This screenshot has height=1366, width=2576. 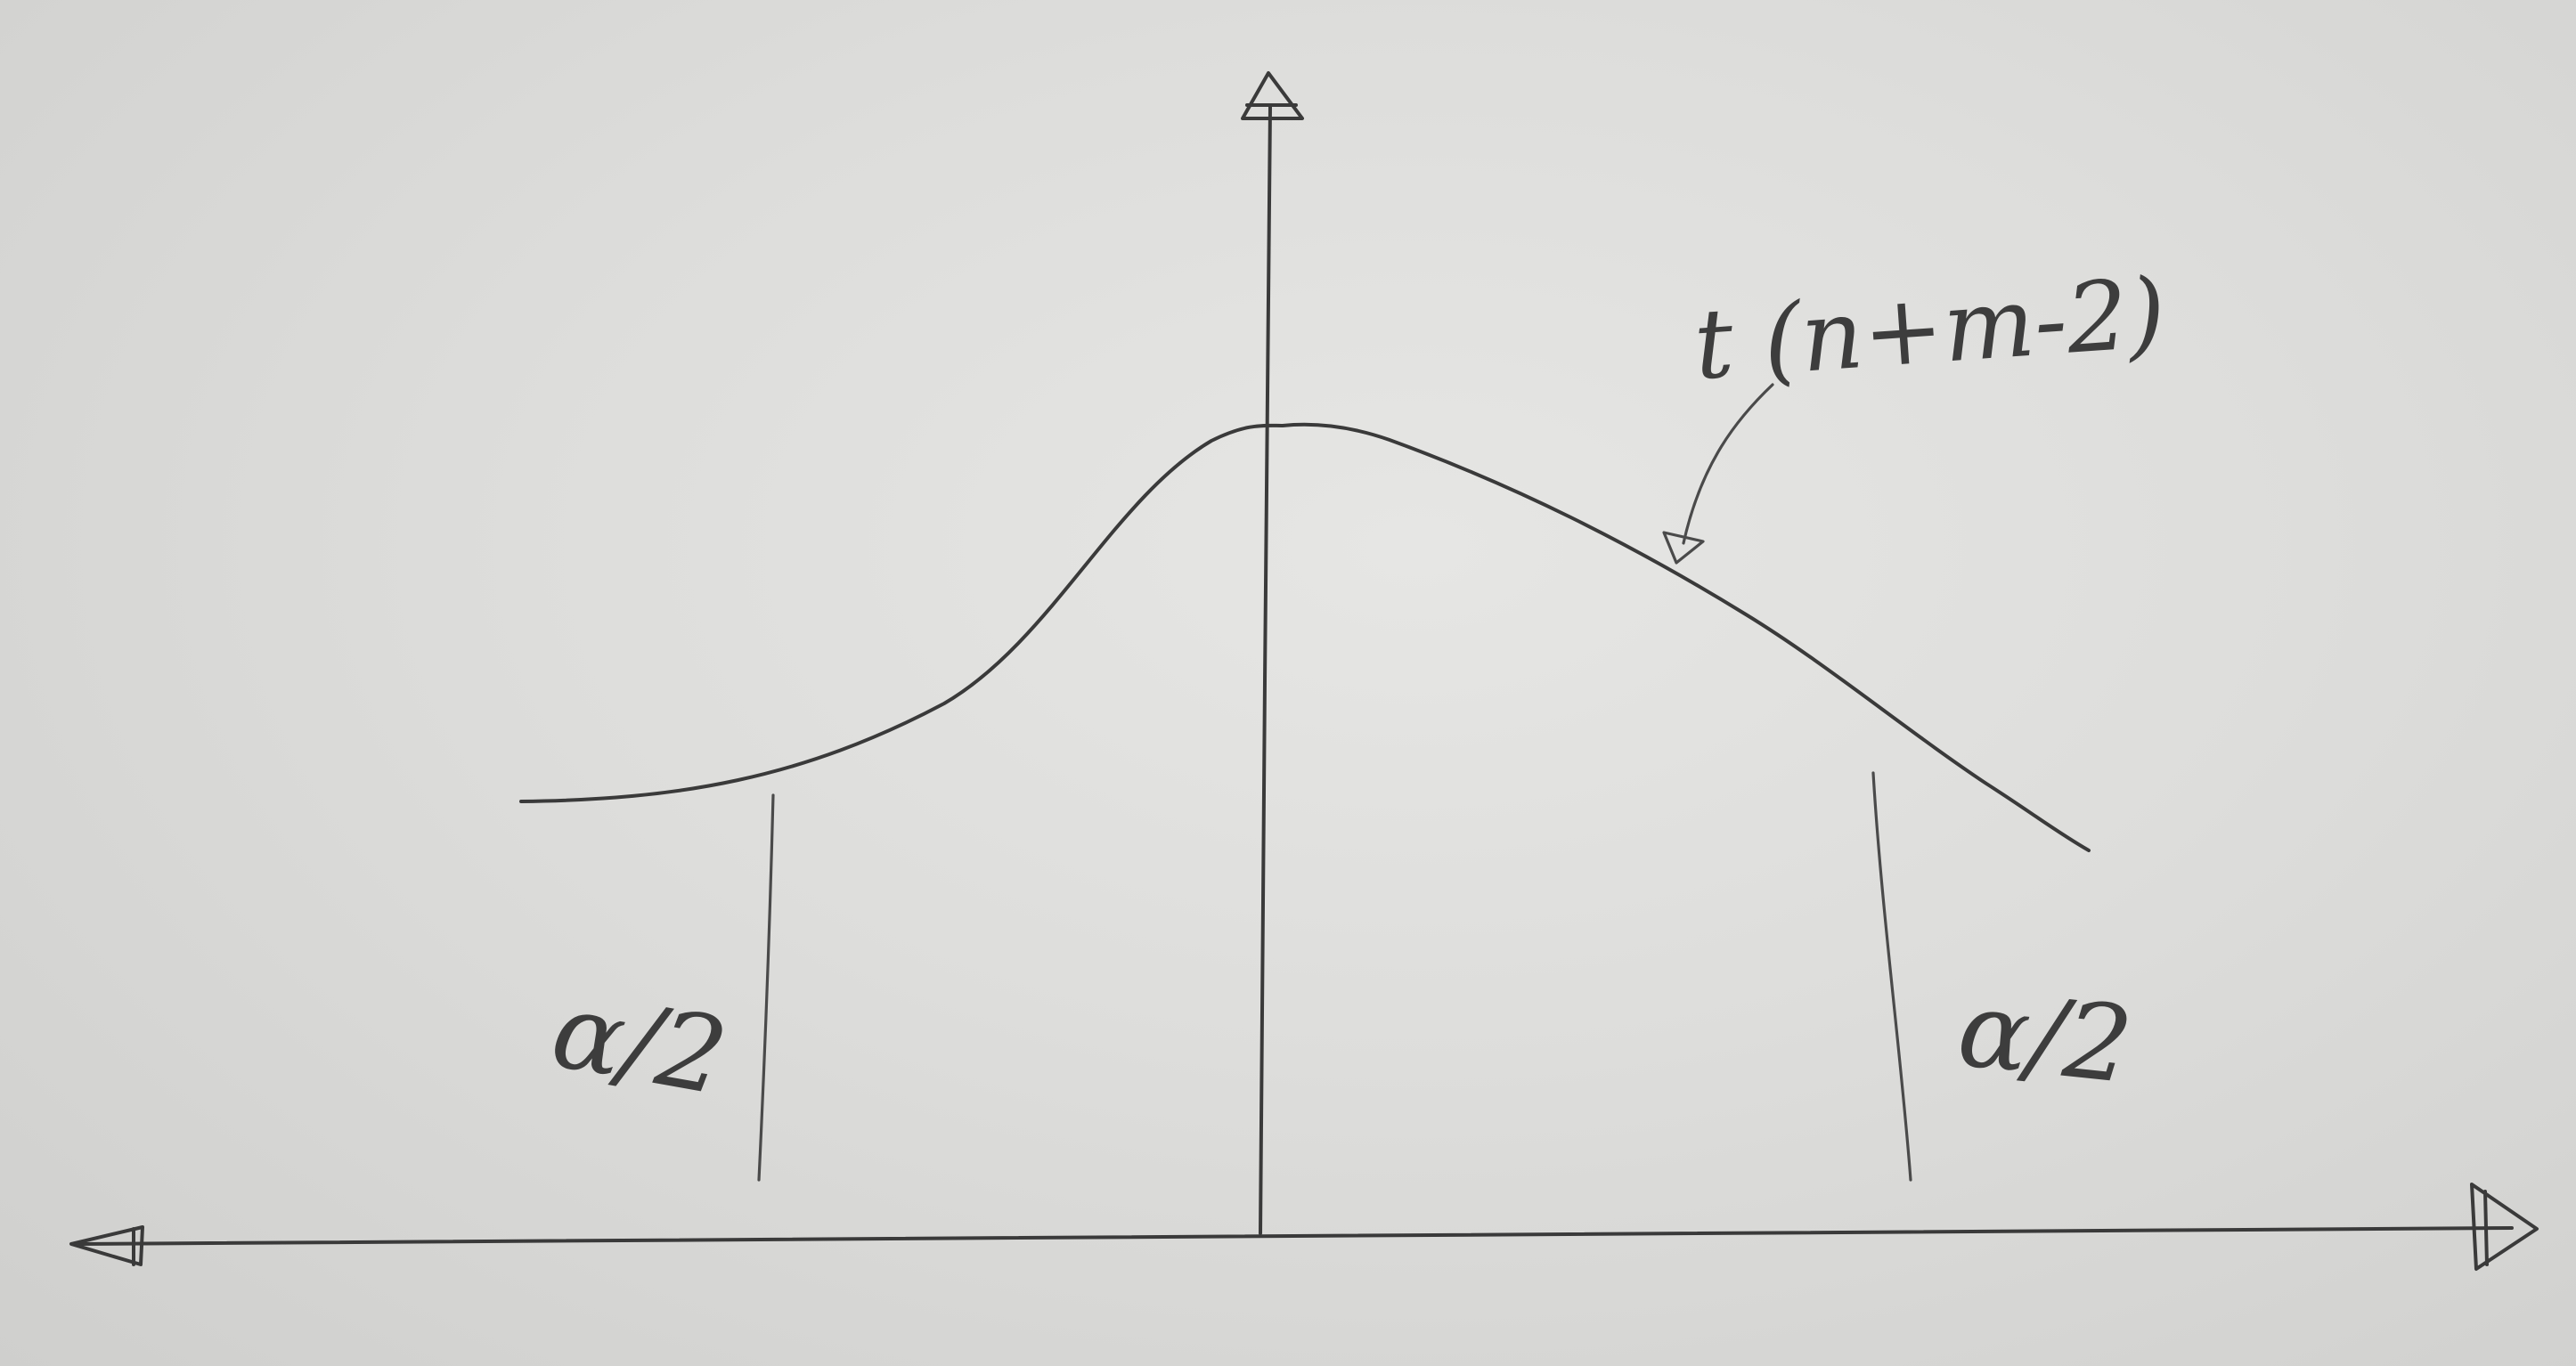 I want to click on x-axis, so click(x=1304, y=1227).